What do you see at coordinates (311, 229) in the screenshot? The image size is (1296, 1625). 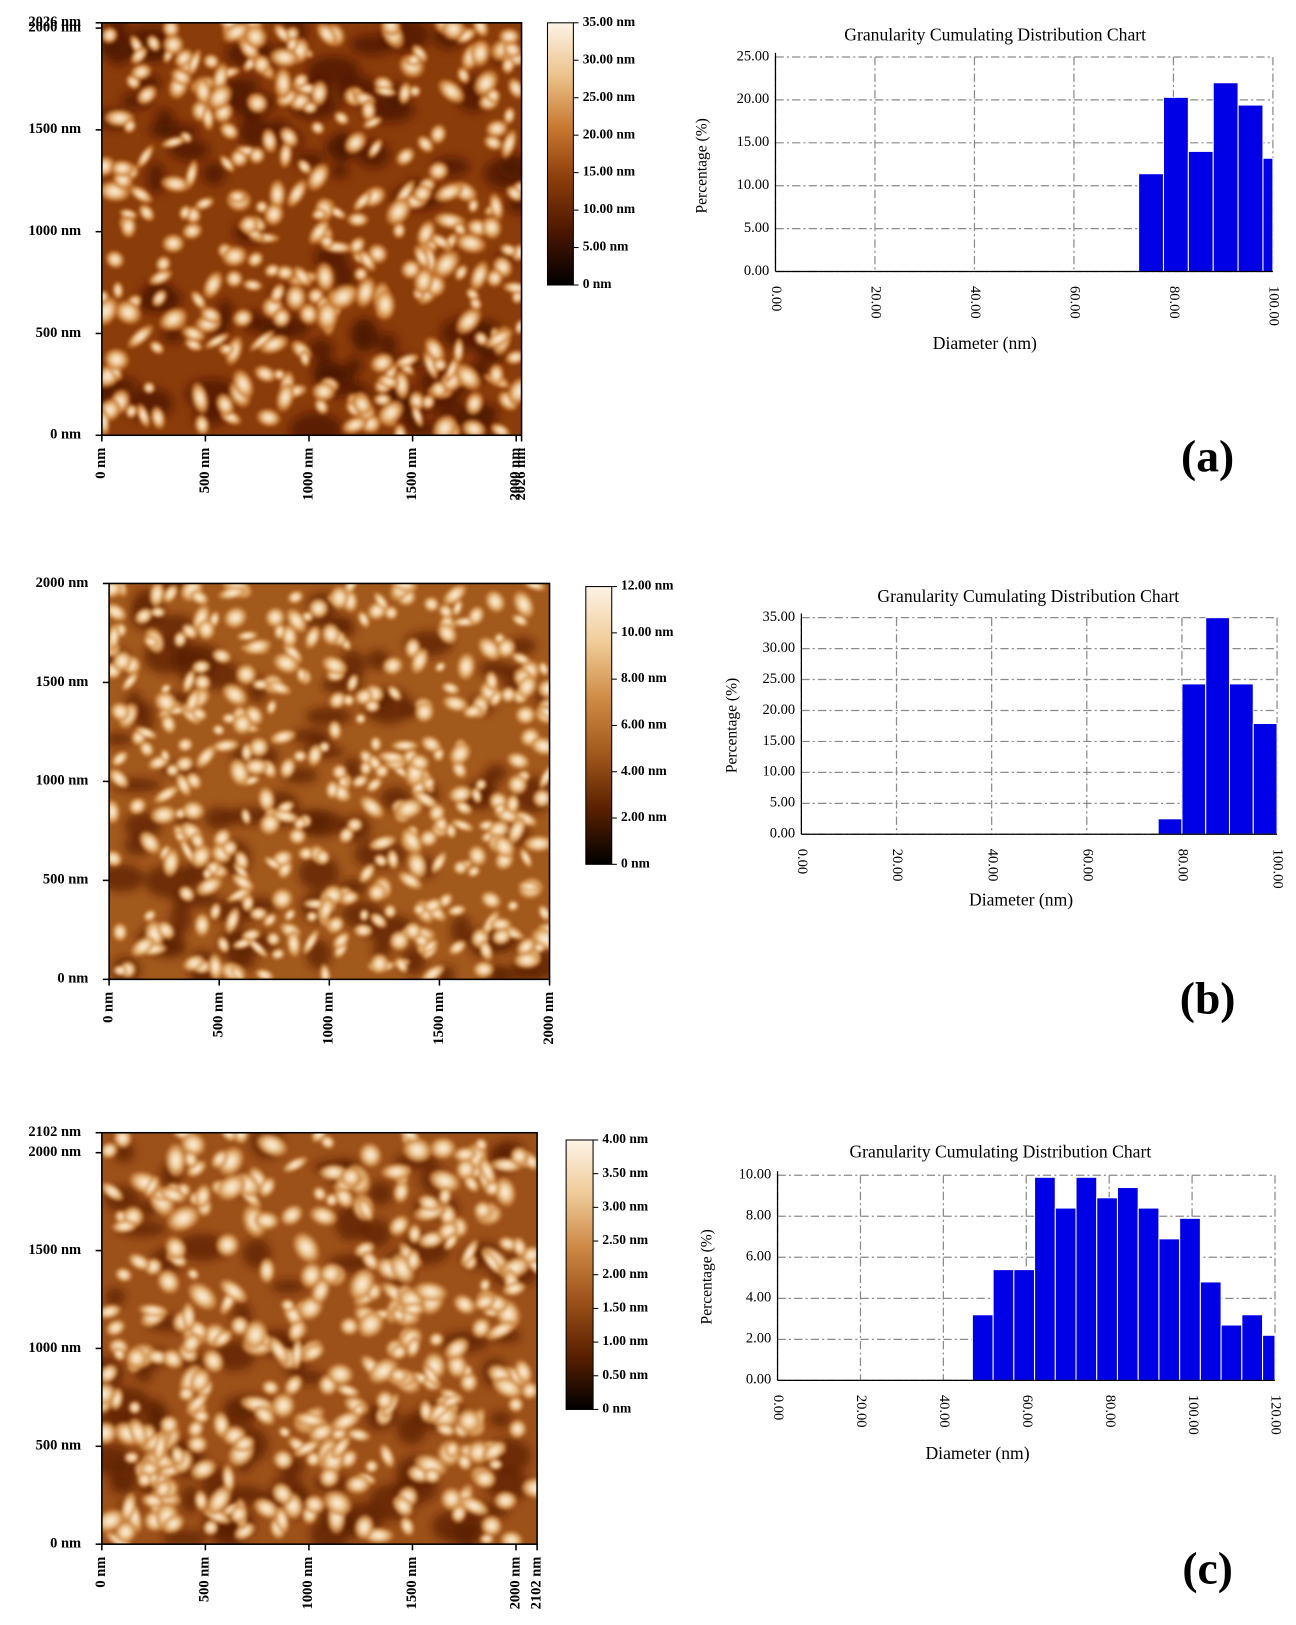 I see `afm-image` at bounding box center [311, 229].